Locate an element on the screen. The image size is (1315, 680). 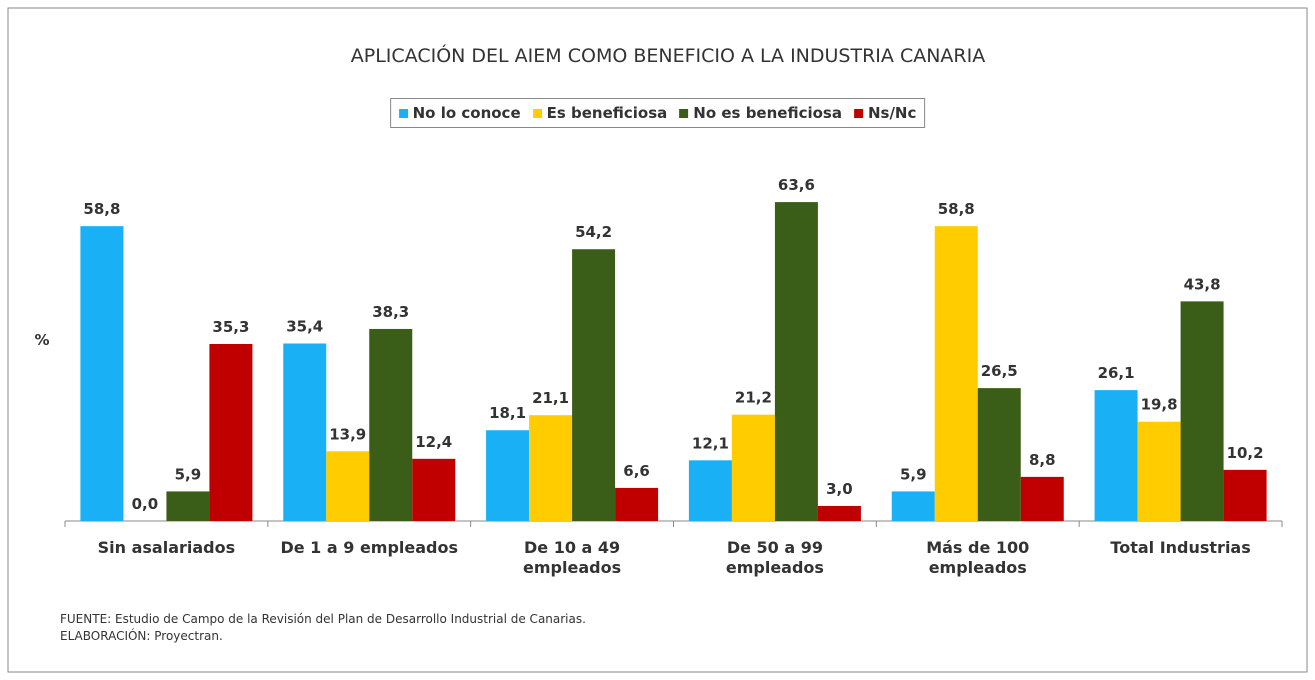
value-label: 54,2 is located at coordinates (593, 232).